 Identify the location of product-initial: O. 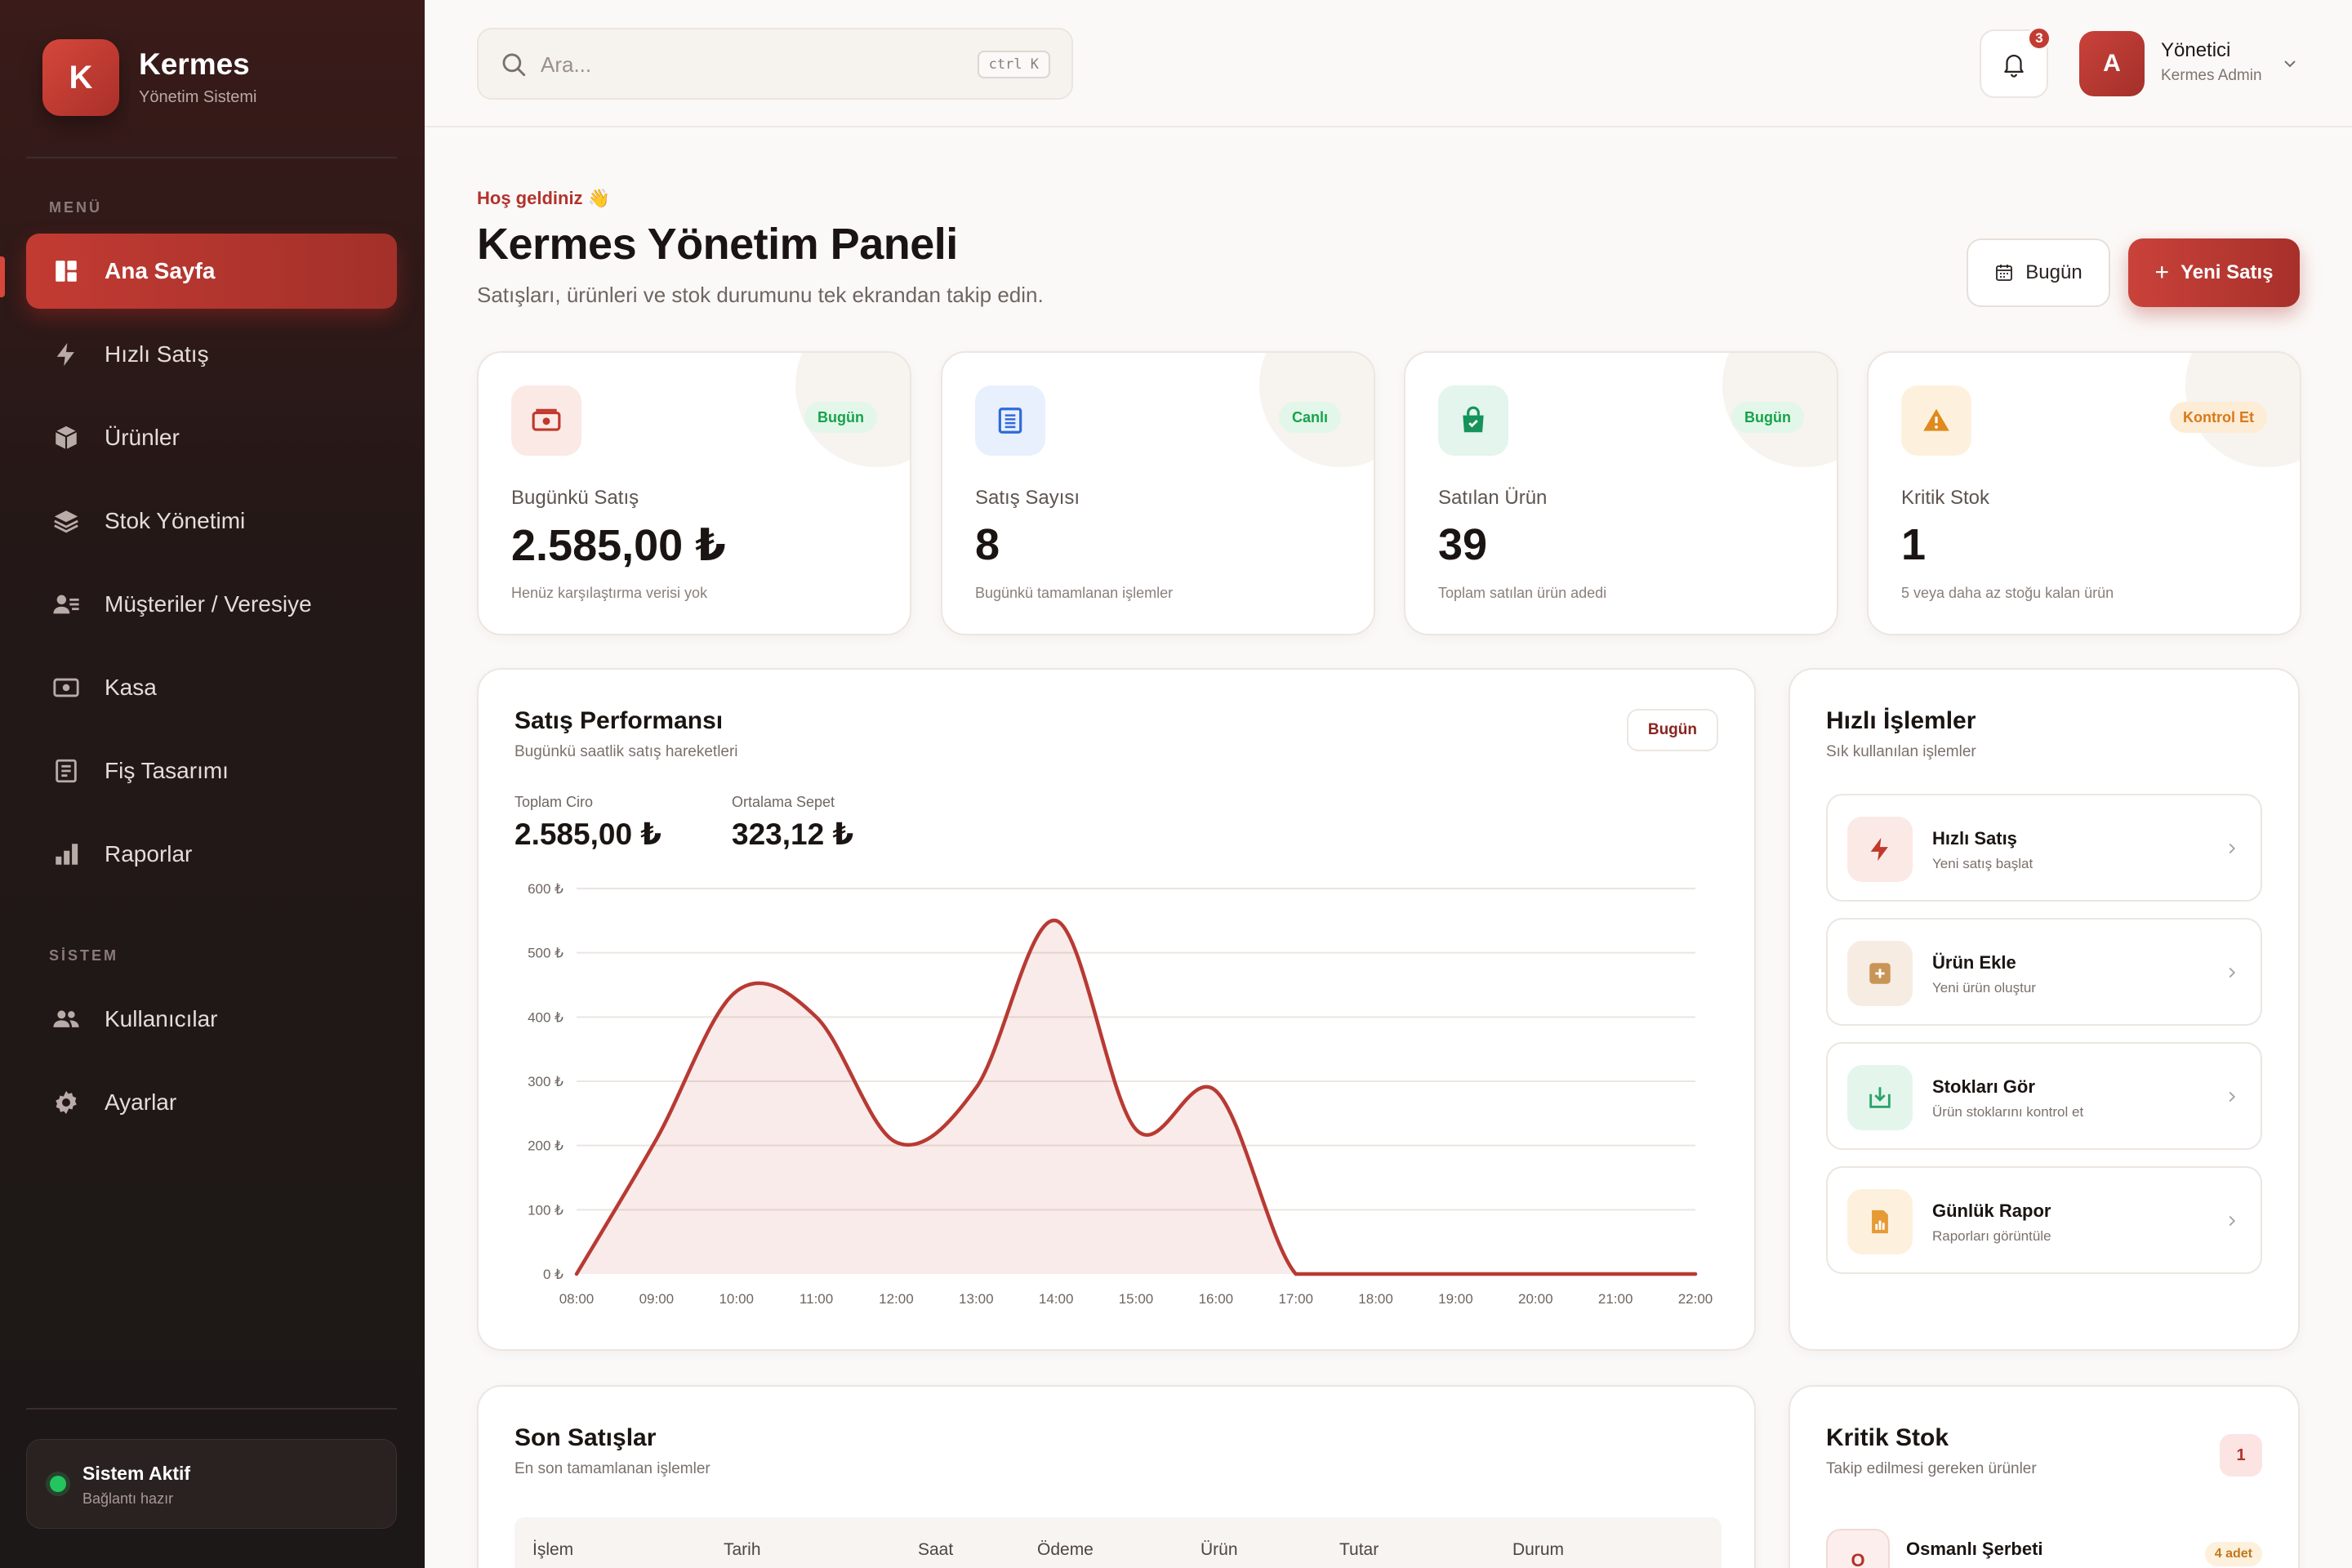
(1858, 1548).